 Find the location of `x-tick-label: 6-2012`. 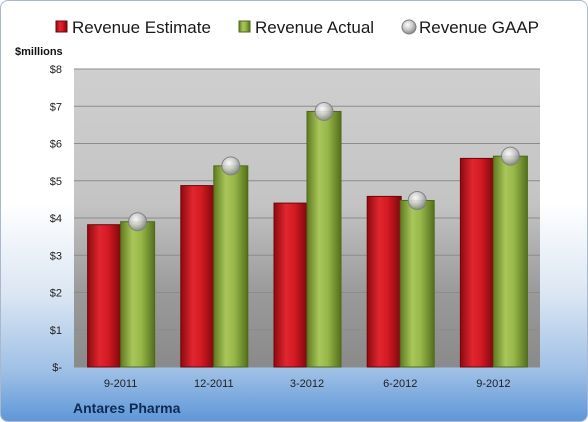

x-tick-label: 6-2012 is located at coordinates (400, 384).